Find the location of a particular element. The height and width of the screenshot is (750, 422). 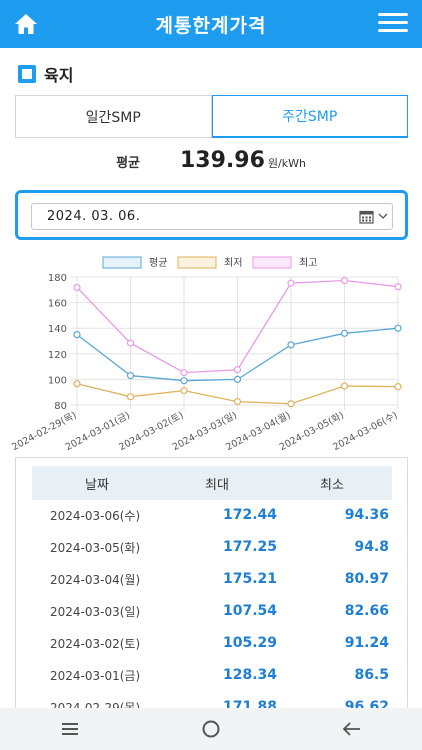

page-title: 계통한계가격 is located at coordinates (211, 25).